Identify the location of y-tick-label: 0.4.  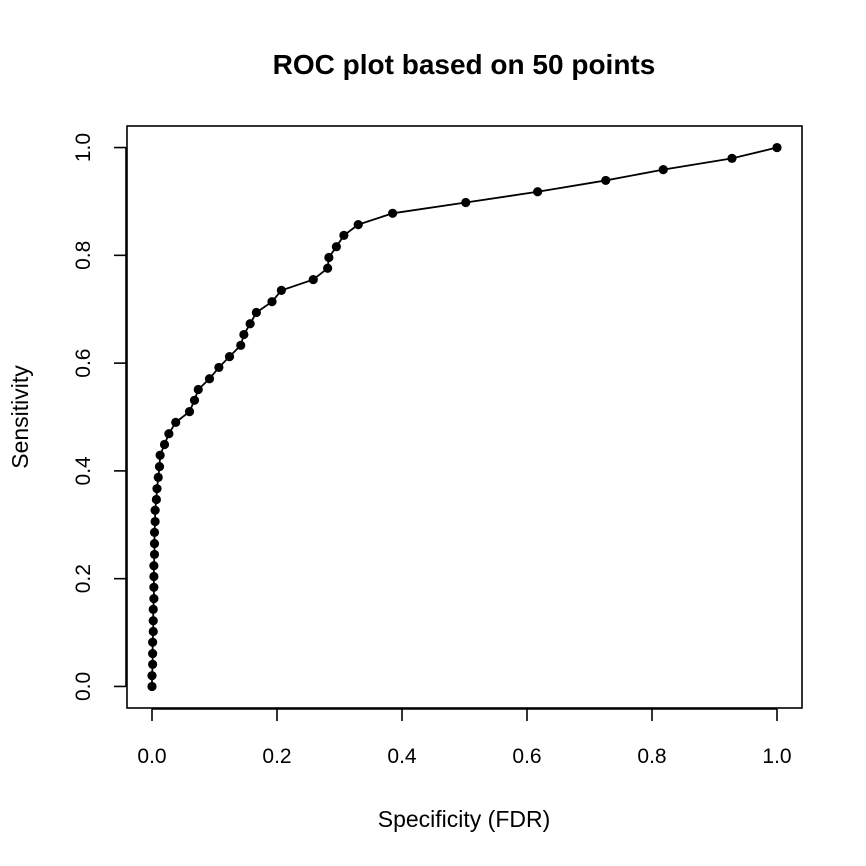
(83, 471).